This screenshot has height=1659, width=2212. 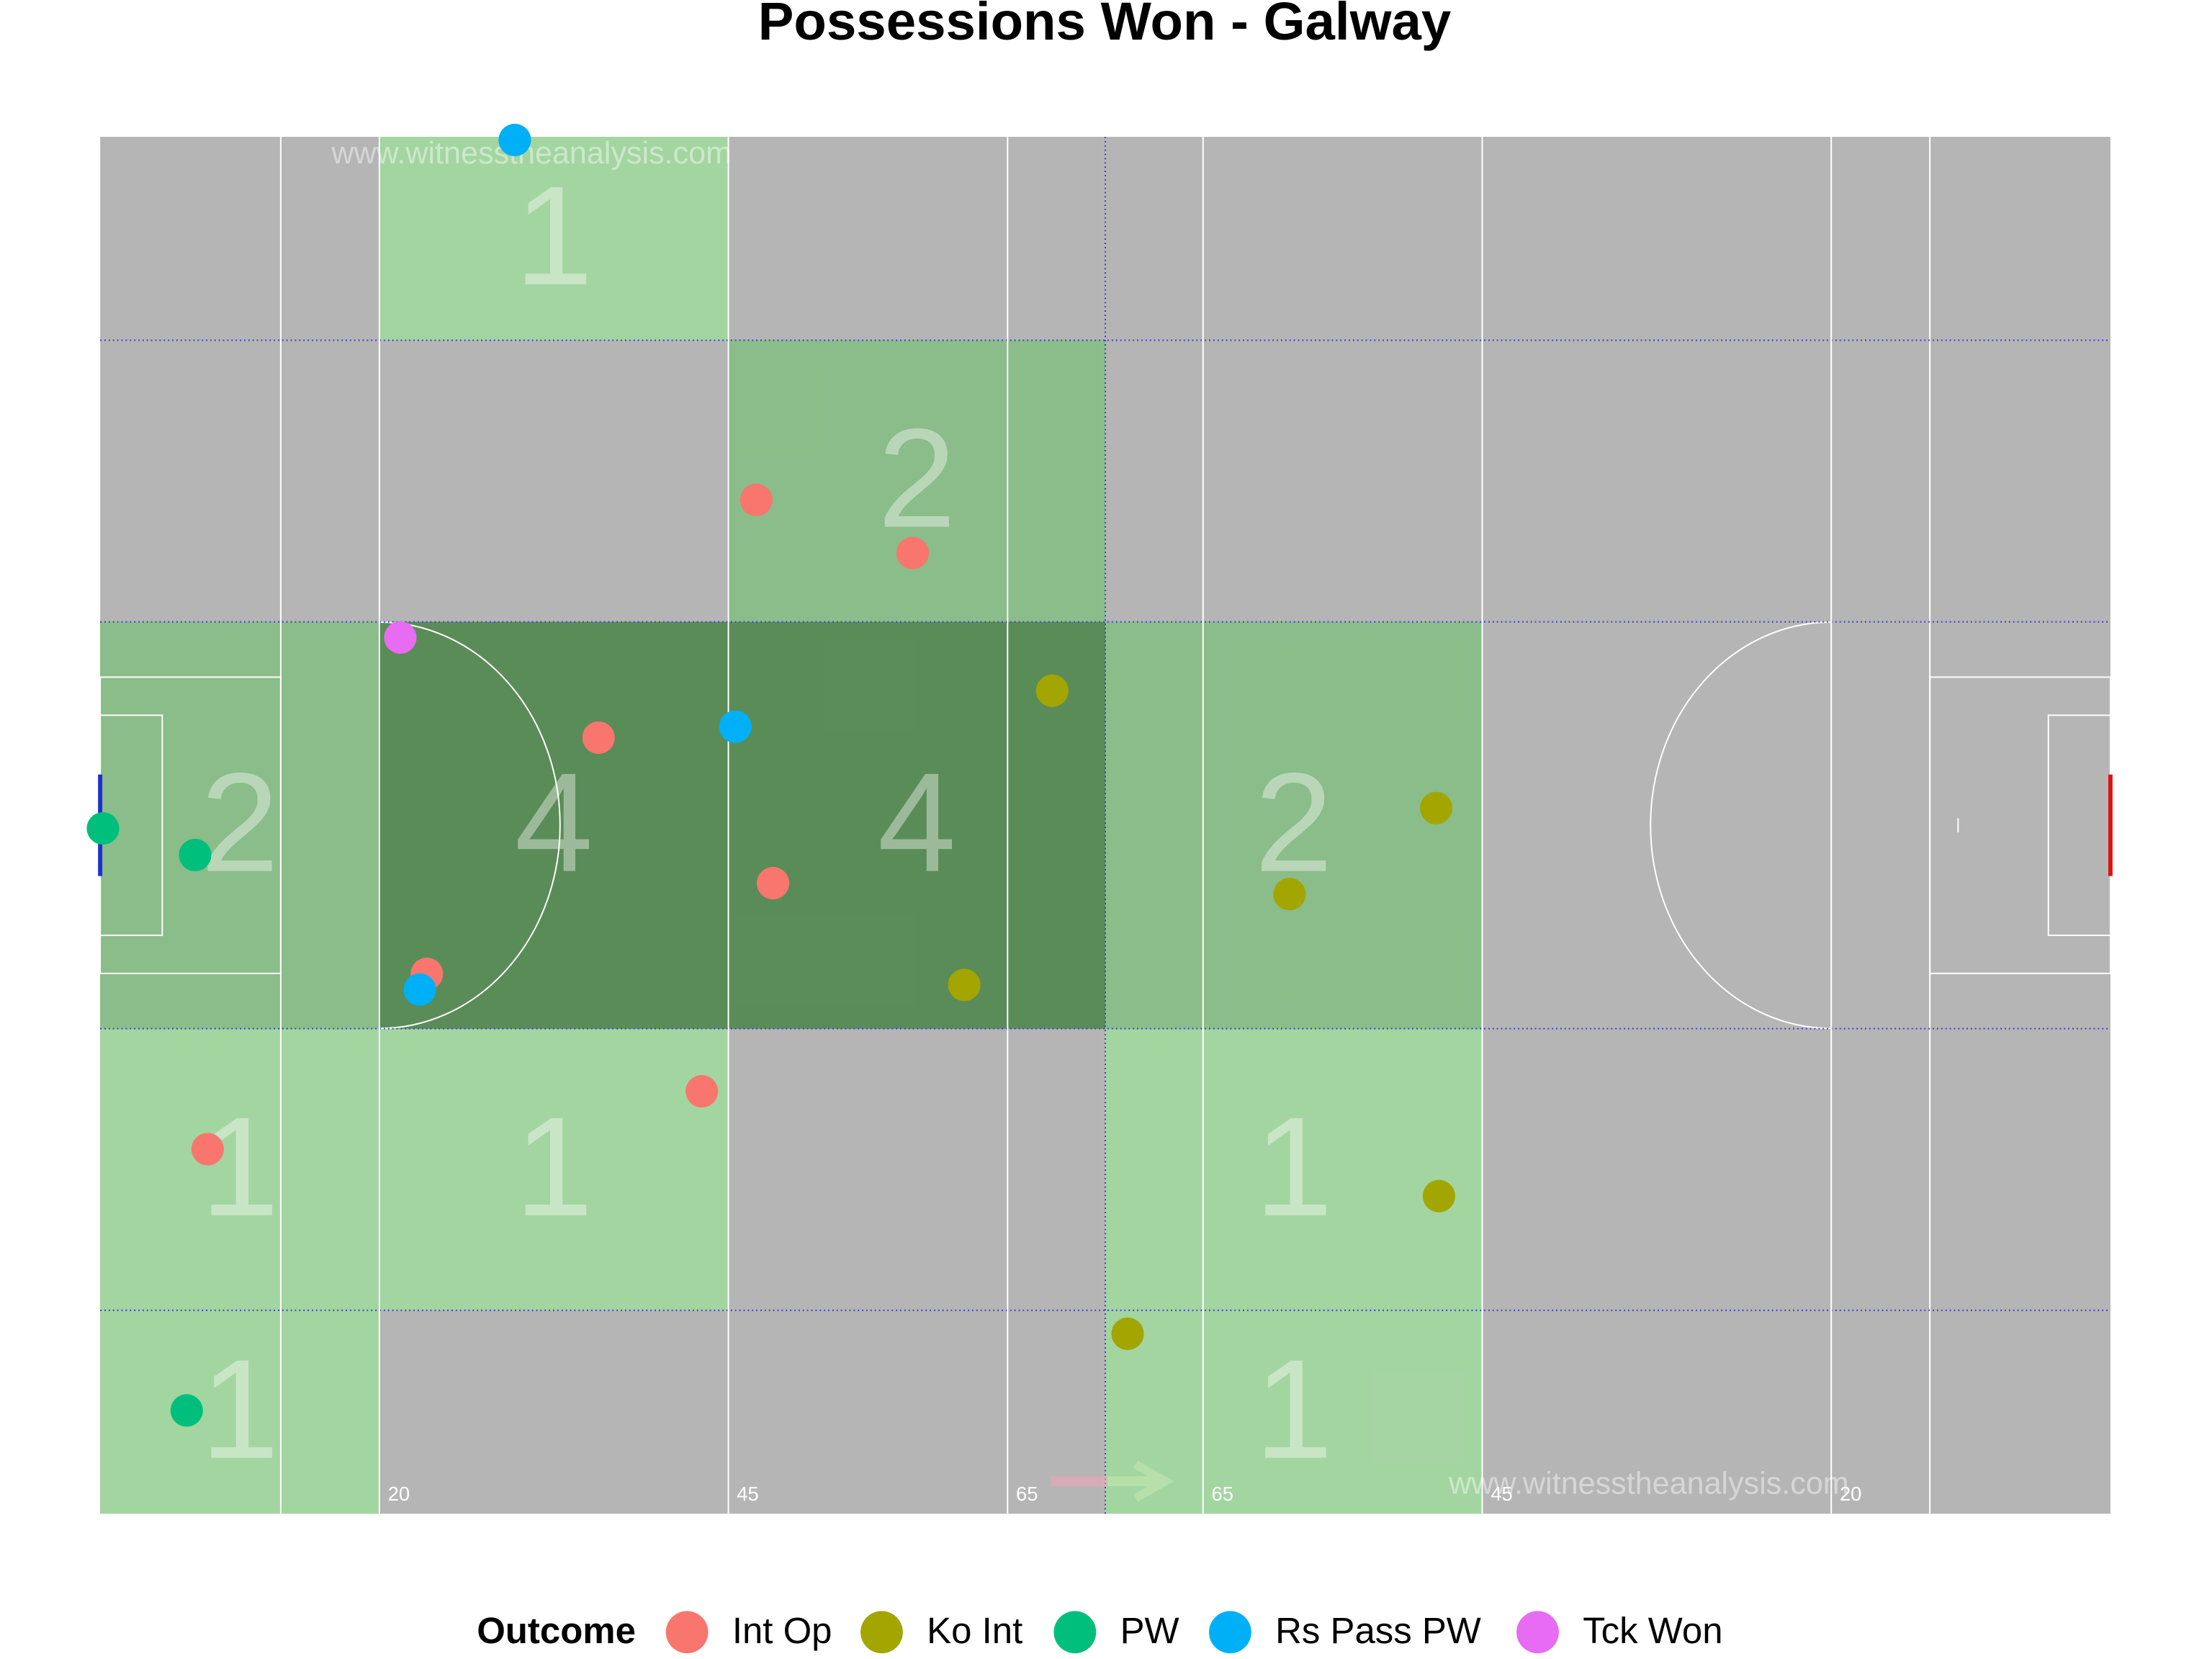 What do you see at coordinates (1378, 1631) in the screenshot?
I see `legend-label: Rs Pass PW` at bounding box center [1378, 1631].